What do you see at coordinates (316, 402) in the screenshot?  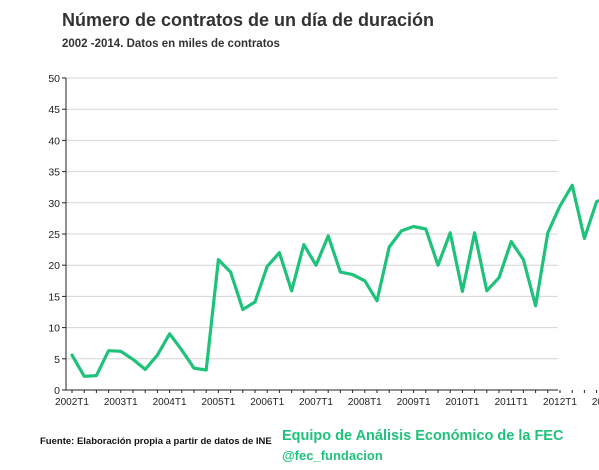 I see `x-tick-label: 2007T1` at bounding box center [316, 402].